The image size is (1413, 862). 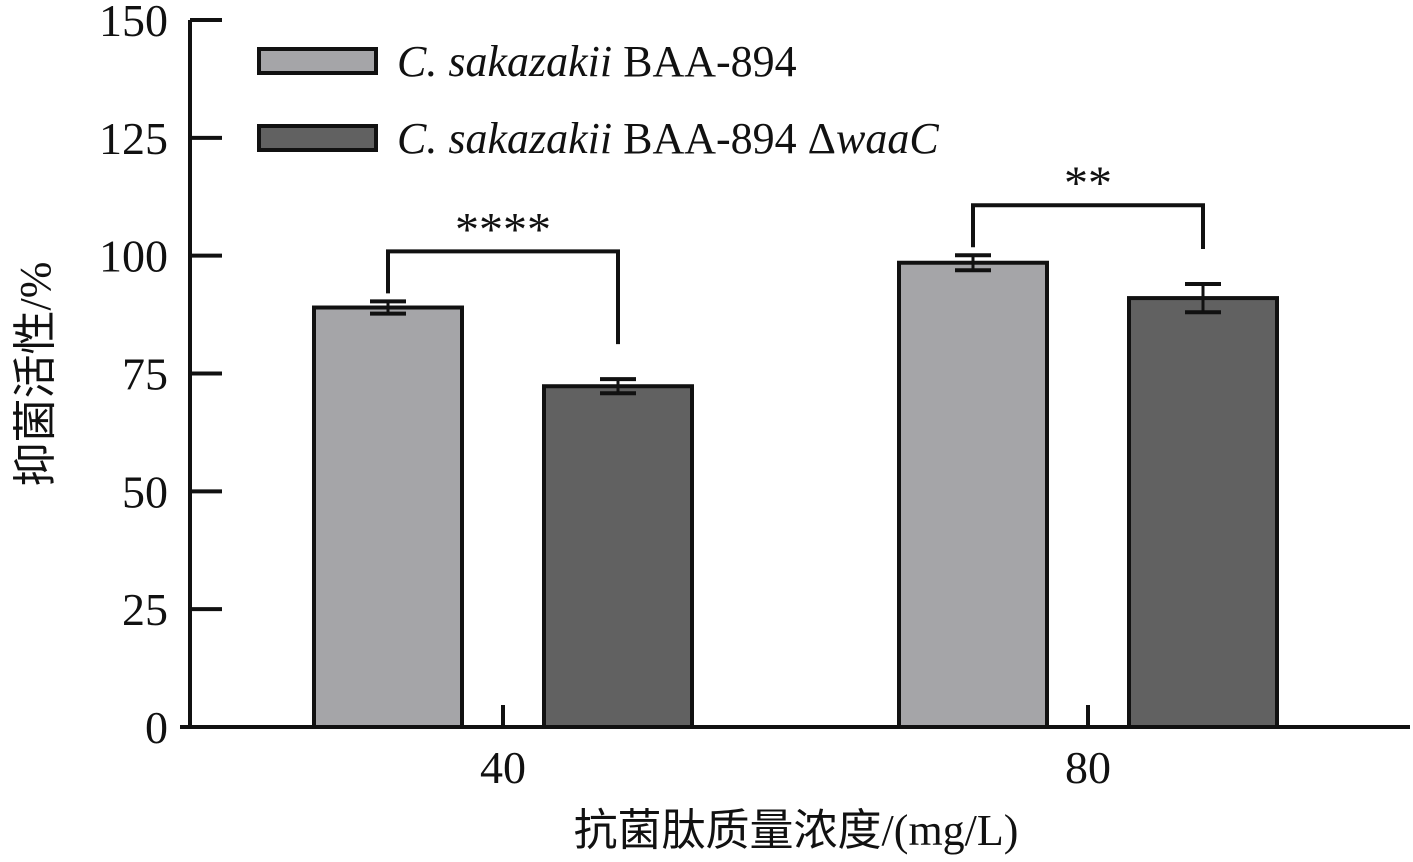 I want to click on legend-label: C. sakazakii BAA-894, so click(x=597, y=61).